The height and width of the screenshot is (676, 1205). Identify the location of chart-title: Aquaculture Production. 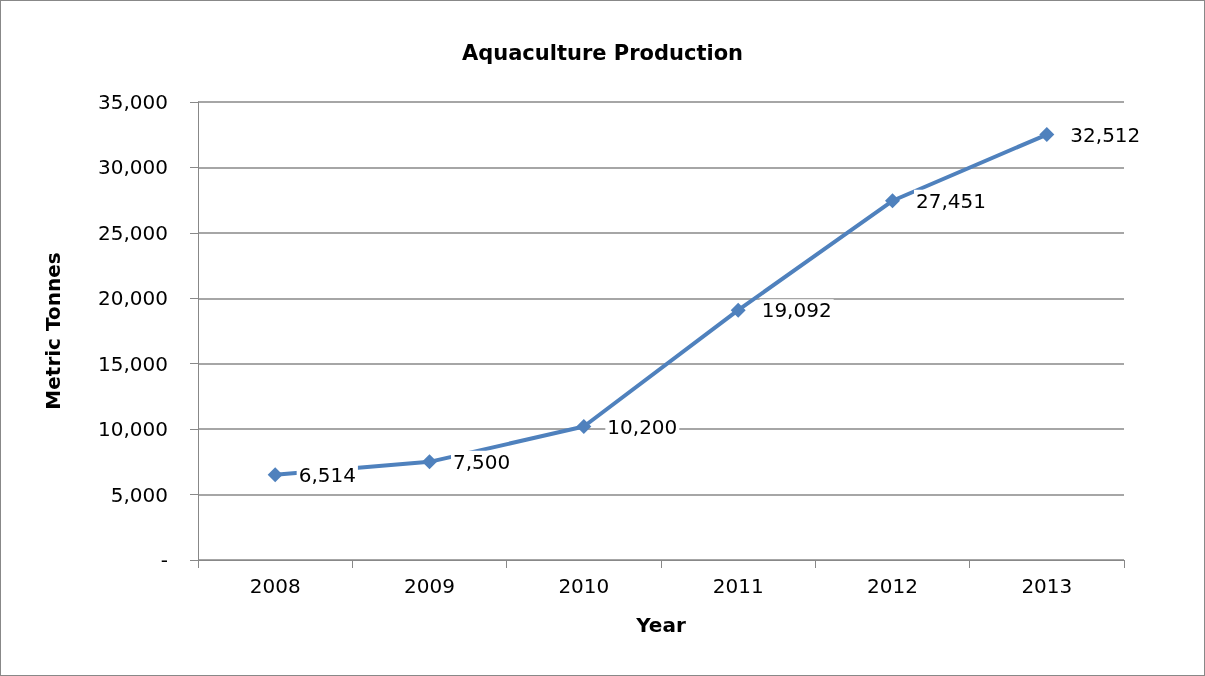
(602, 52).